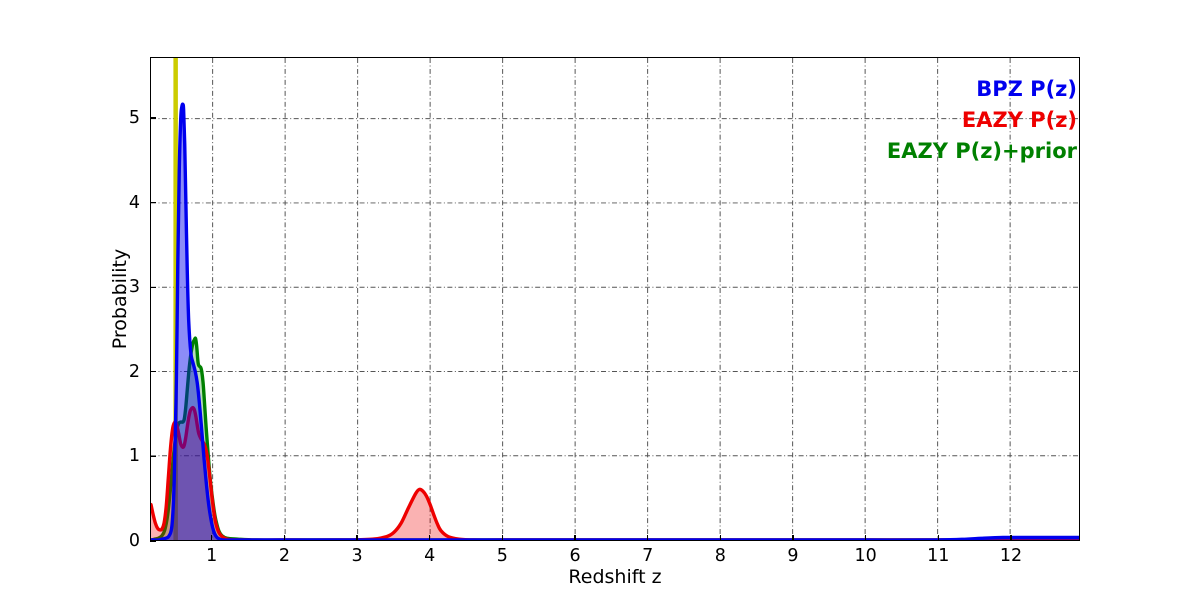  Describe the element at coordinates (134, 117) in the screenshot. I see `y-tick-label: 5` at that location.